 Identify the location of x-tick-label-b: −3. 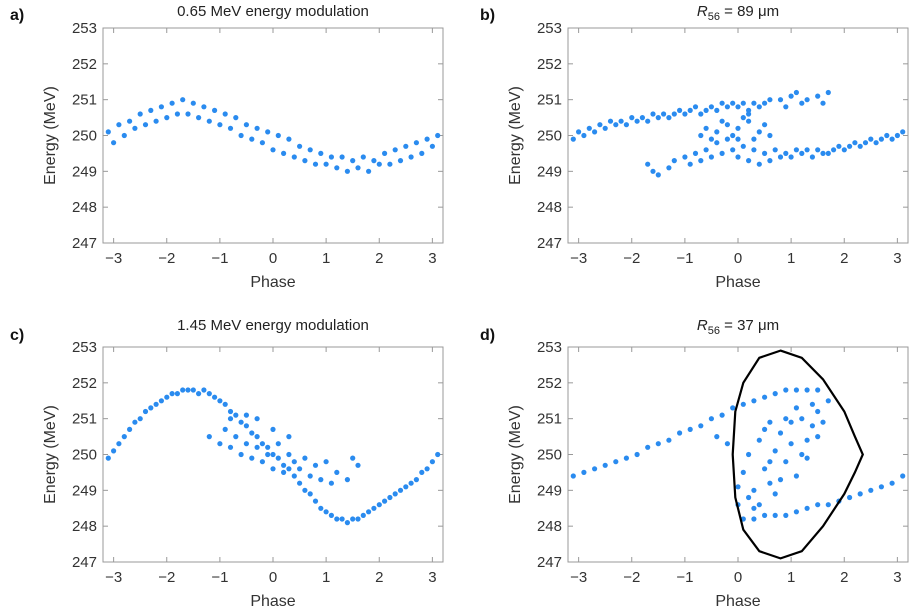
(578, 258).